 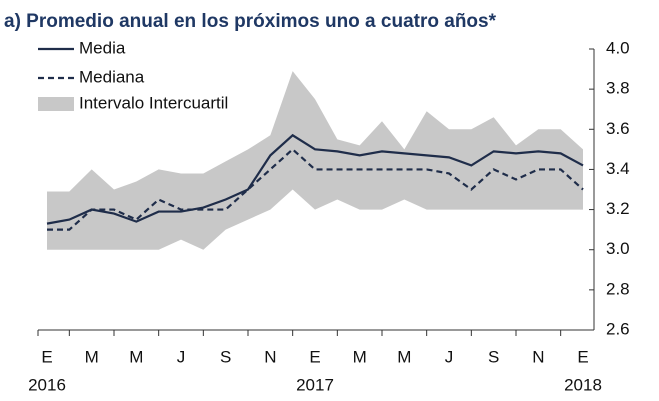 What do you see at coordinates (618, 128) in the screenshot?
I see `y-tick-label: 3.6` at bounding box center [618, 128].